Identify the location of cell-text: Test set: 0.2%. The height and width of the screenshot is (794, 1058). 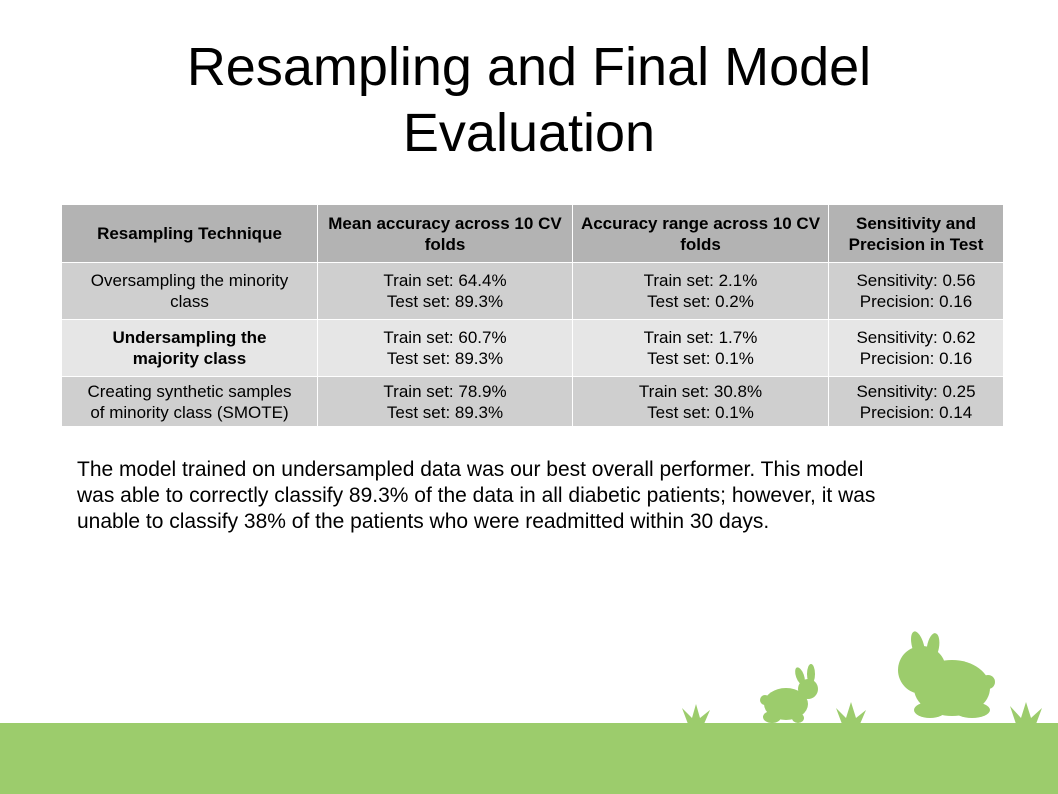
(700, 301).